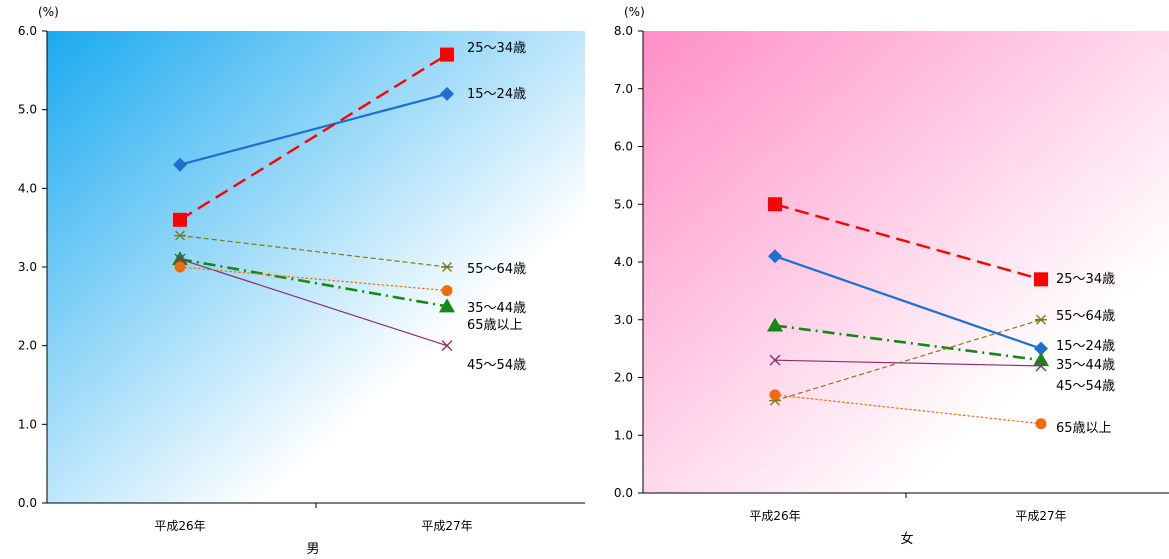 Image resolution: width=1169 pixels, height=559 pixels. What do you see at coordinates (623, 31) in the screenshot?
I see `y-tick-label: 8.0` at bounding box center [623, 31].